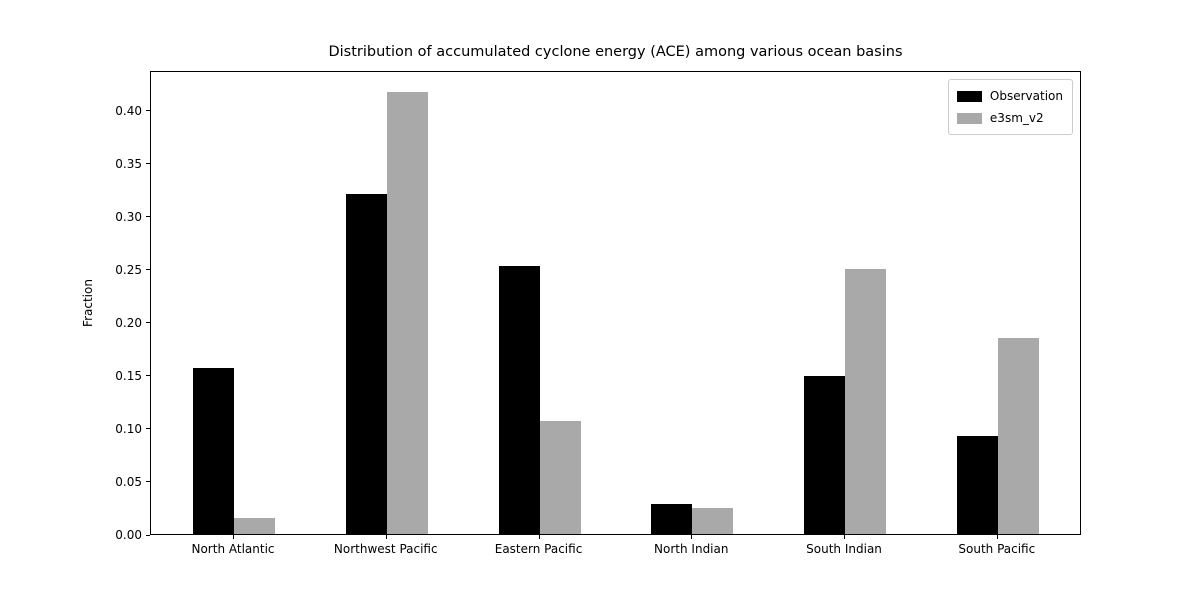 This screenshot has height=600, width=1200. I want to click on y-tick-mark-0.35, so click(148, 164).